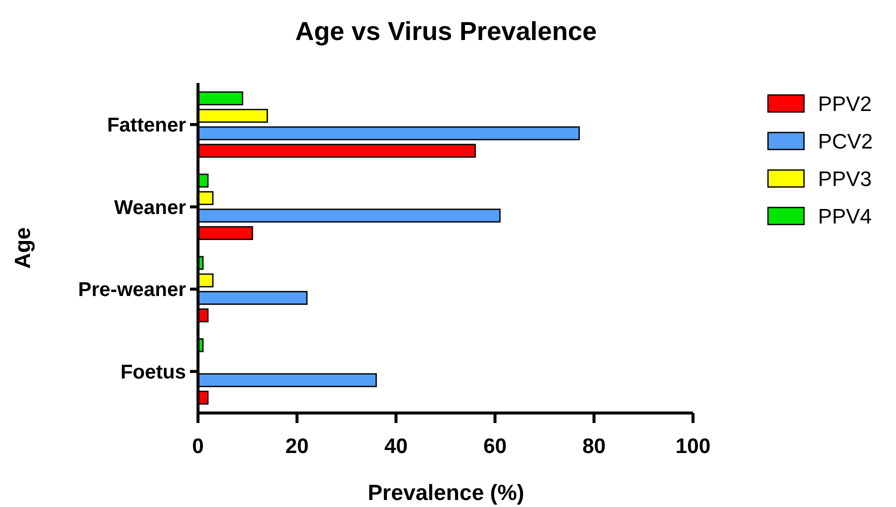 This screenshot has width=896, height=507. I want to click on y-tick-label: Fattener, so click(146, 125).